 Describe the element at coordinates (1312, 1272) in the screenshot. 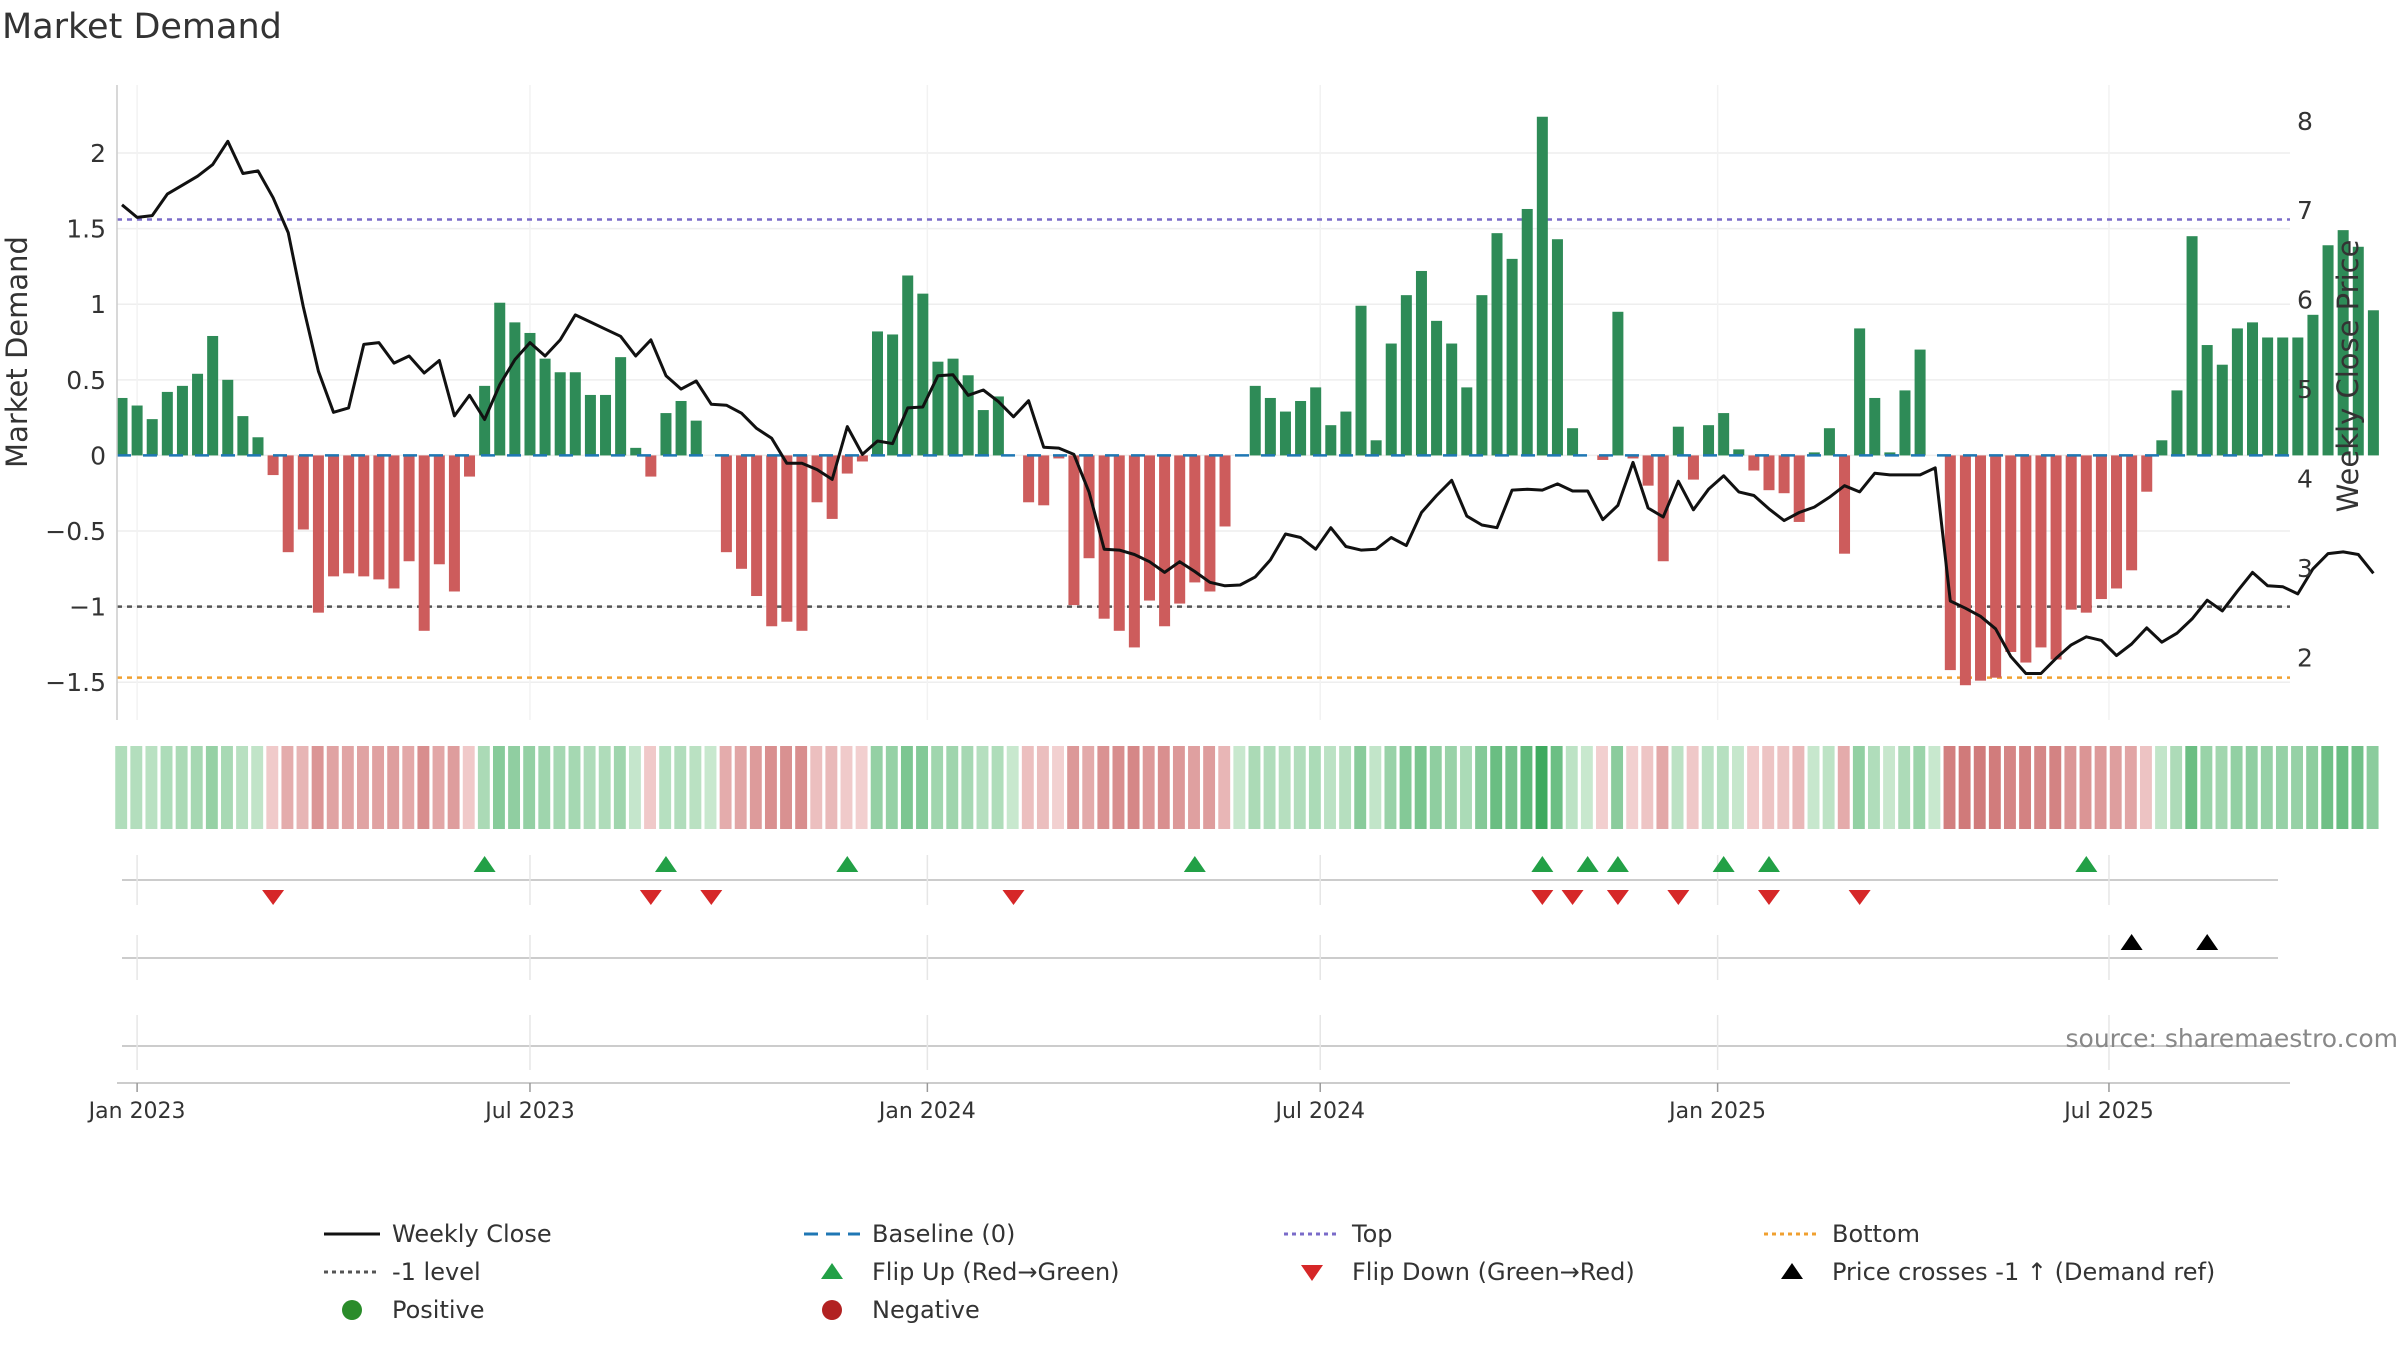

I see `triangle-down-icon` at that location.